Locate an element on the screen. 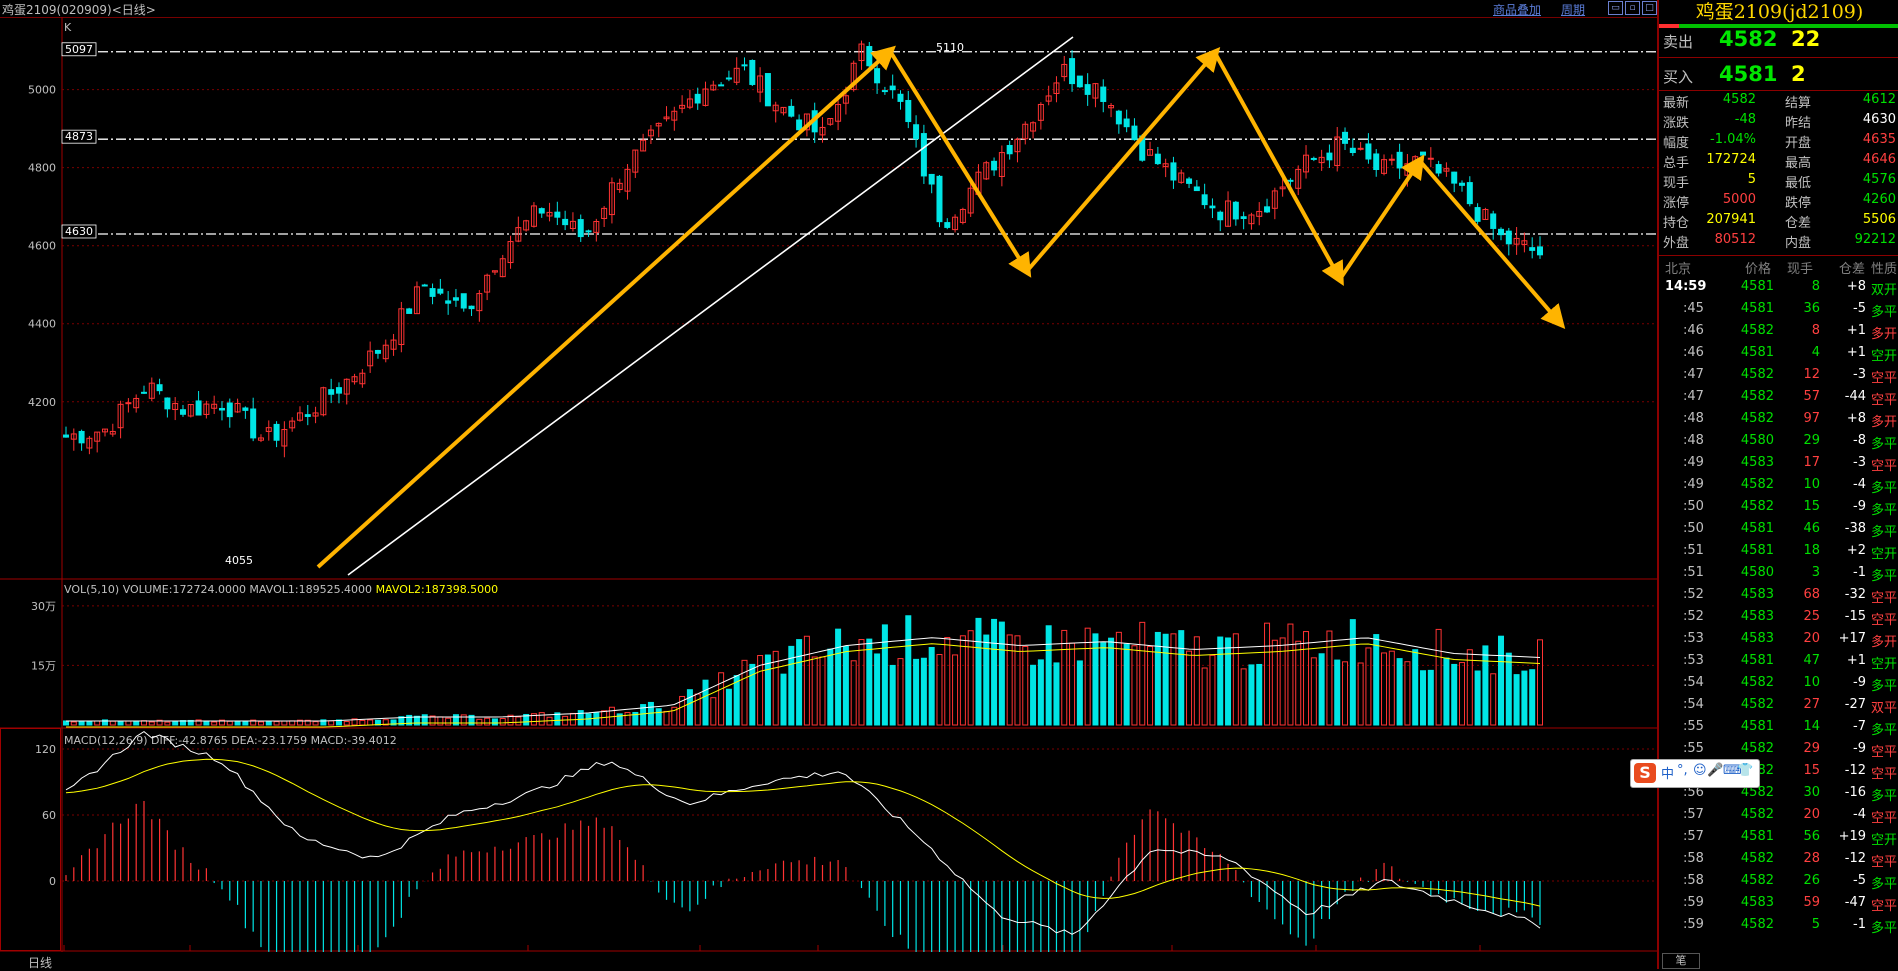 The image size is (1898, 971). tick-oi-change: -4 is located at coordinates (1859, 484).